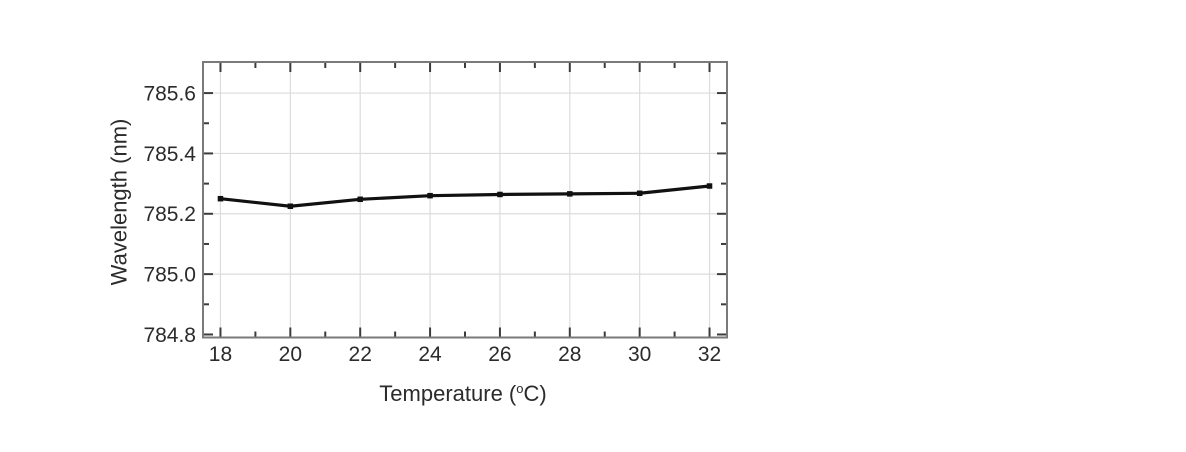 The height and width of the screenshot is (452, 1186). Describe the element at coordinates (465, 196) in the screenshot. I see `series-line` at that location.